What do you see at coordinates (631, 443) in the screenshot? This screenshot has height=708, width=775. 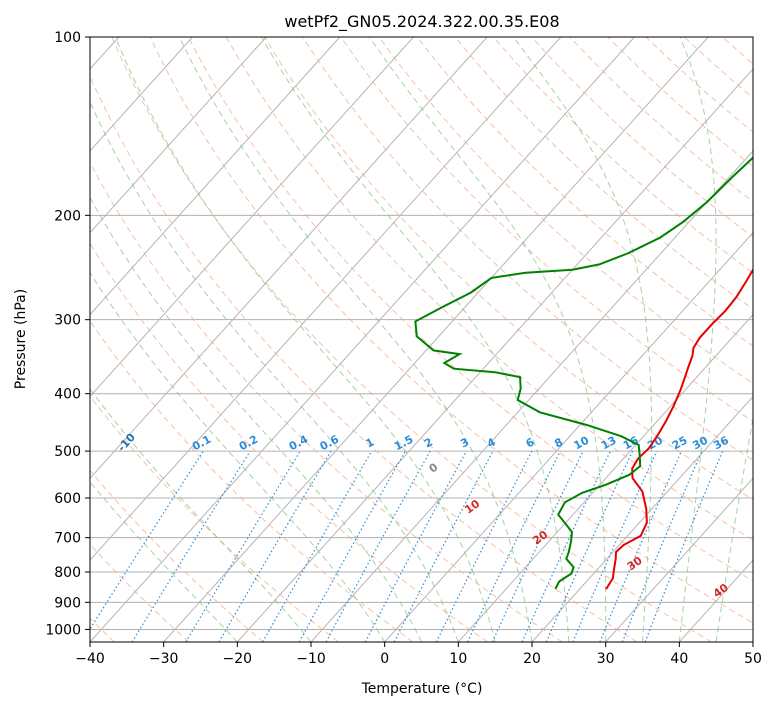 I see `mixing-ratio-label: 16` at bounding box center [631, 443].